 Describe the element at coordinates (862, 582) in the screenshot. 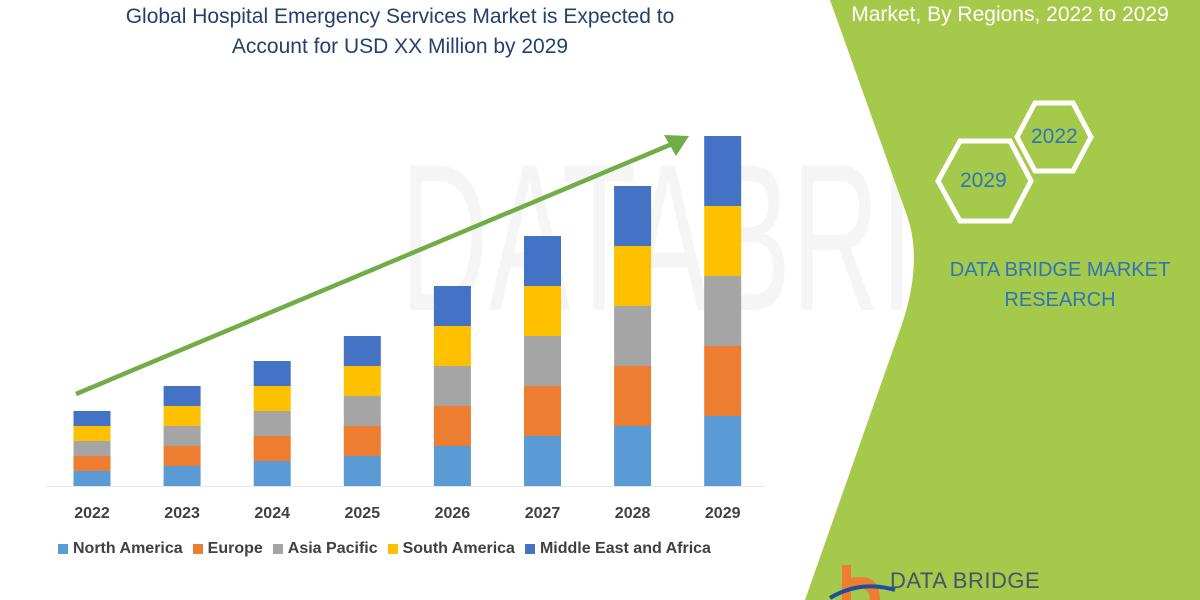

I see `logo-icon` at that location.